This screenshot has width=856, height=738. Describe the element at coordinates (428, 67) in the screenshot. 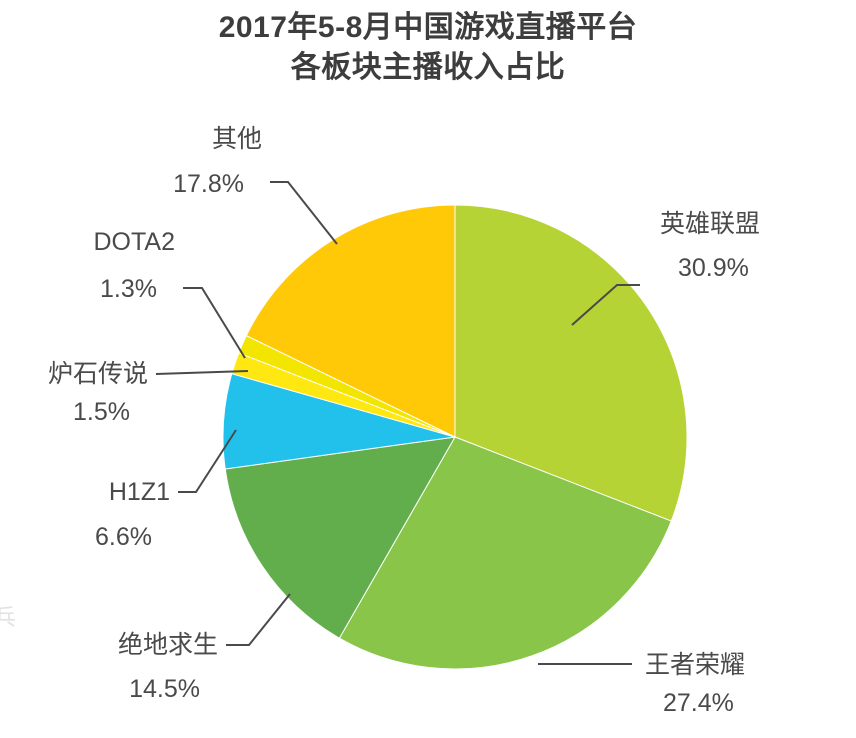

I see `chart-title-line-2: 各板块主播收入占比` at that location.